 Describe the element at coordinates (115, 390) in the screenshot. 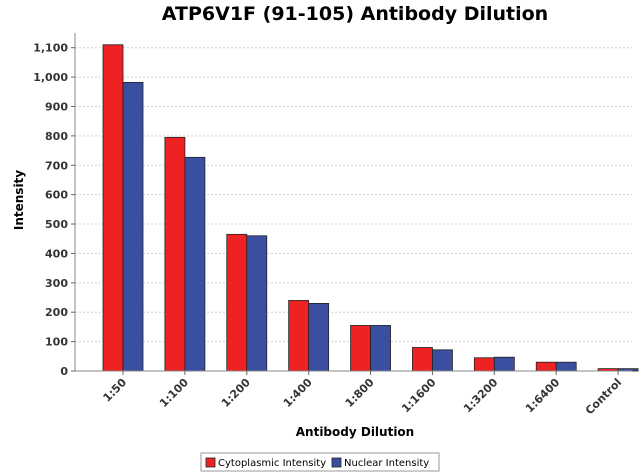

I see `x-tick-label: 1:50` at that location.